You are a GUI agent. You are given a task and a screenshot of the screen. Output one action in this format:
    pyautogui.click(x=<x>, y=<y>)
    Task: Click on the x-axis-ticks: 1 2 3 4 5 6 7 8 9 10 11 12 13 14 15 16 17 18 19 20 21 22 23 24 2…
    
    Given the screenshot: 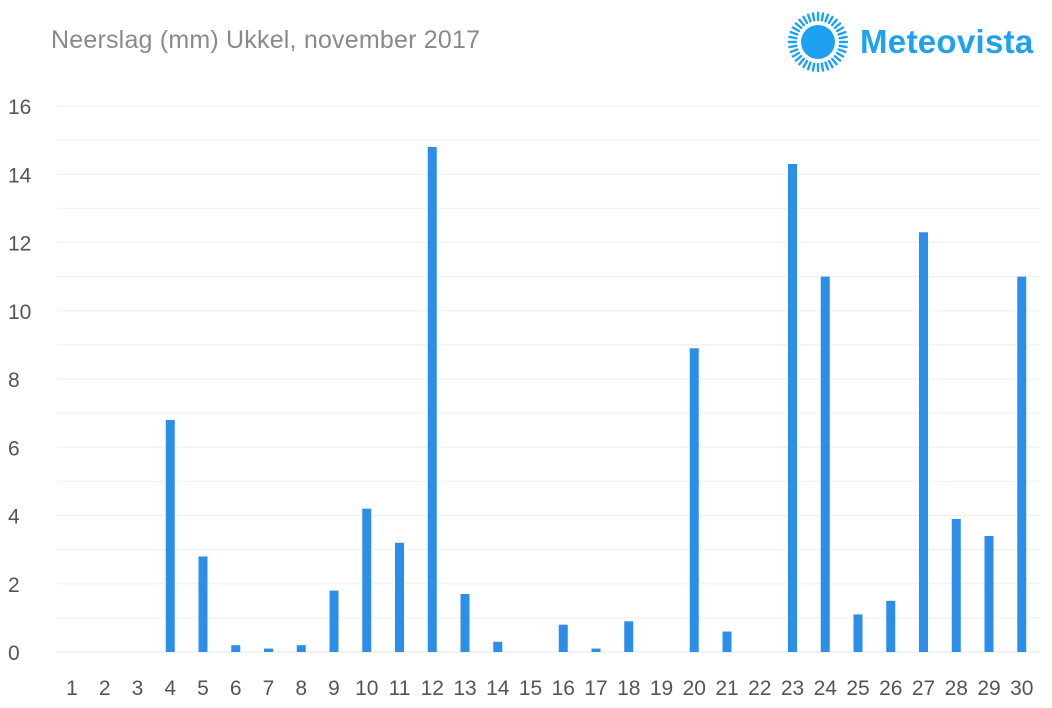 What is the action you would take?
    pyautogui.click(x=549, y=688)
    